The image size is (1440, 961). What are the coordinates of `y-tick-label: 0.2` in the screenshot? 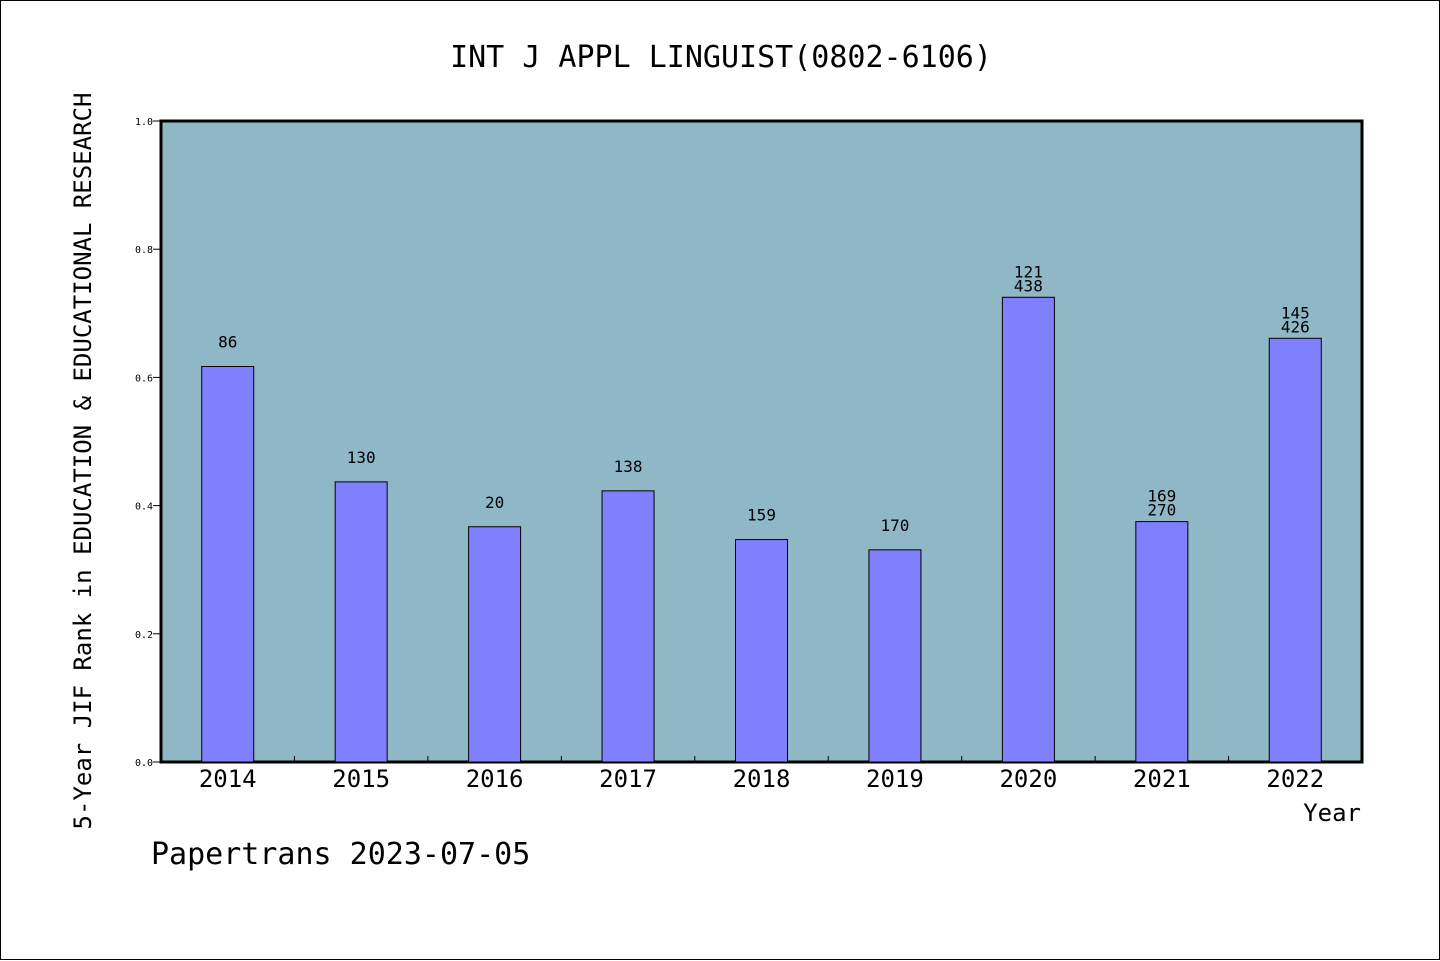 It's located at (144, 635).